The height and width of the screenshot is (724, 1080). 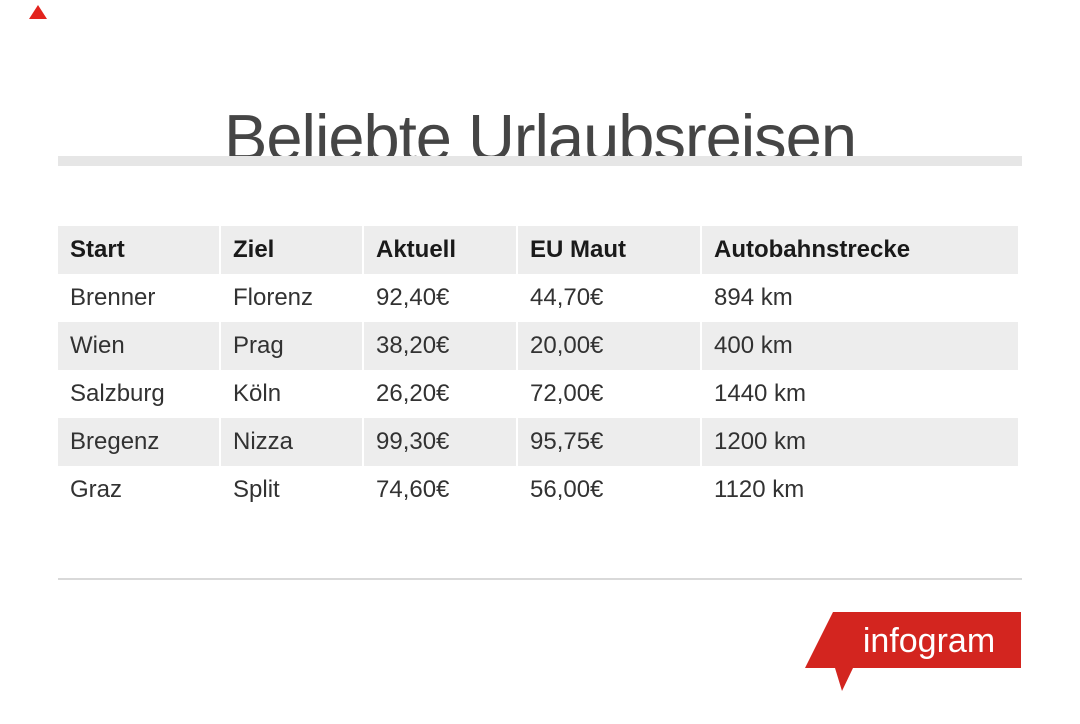 What do you see at coordinates (291, 346) in the screenshot?
I see `table-cell: Prag` at bounding box center [291, 346].